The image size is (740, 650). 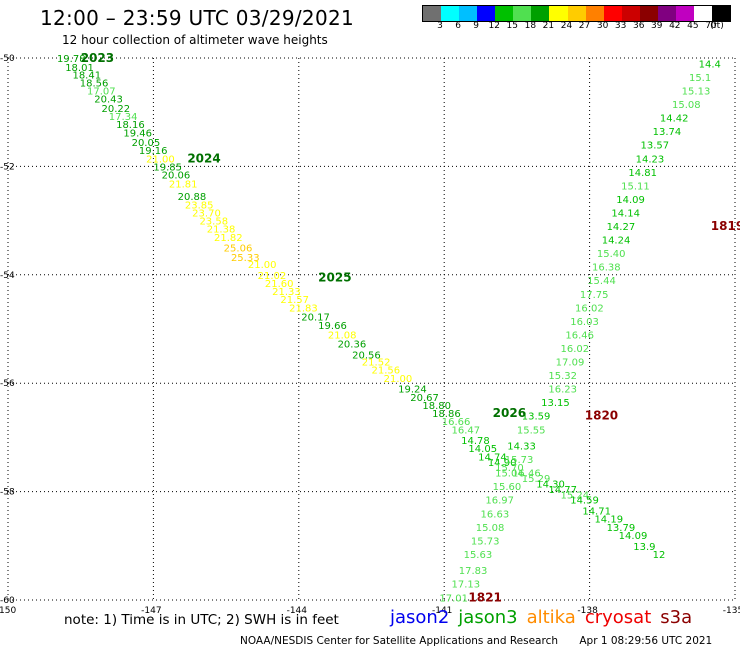 I want to click on y-tick-label: -56, so click(x=7, y=384).